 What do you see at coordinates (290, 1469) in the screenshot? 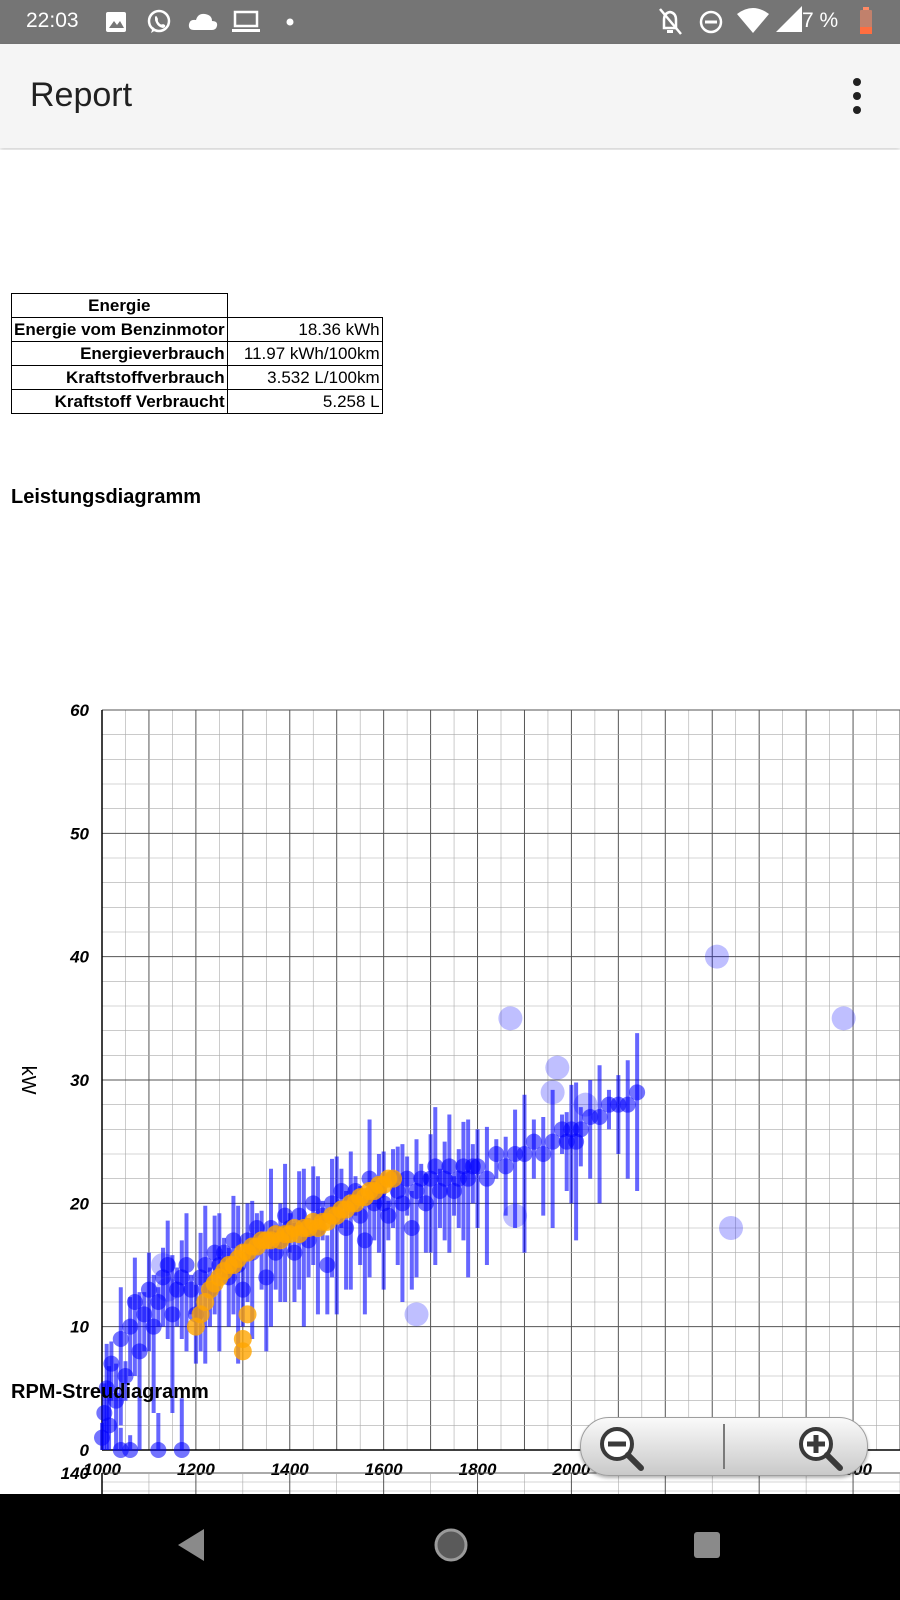
I see `x-tick-label: 1400` at bounding box center [290, 1469].